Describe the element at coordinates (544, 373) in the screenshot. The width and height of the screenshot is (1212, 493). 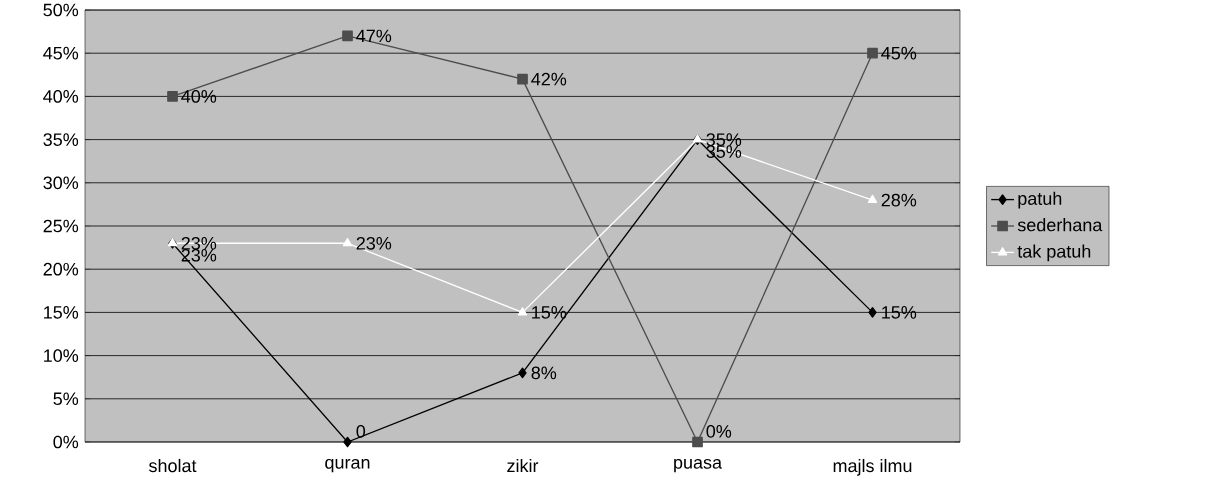
I see `data-label: 8%` at that location.